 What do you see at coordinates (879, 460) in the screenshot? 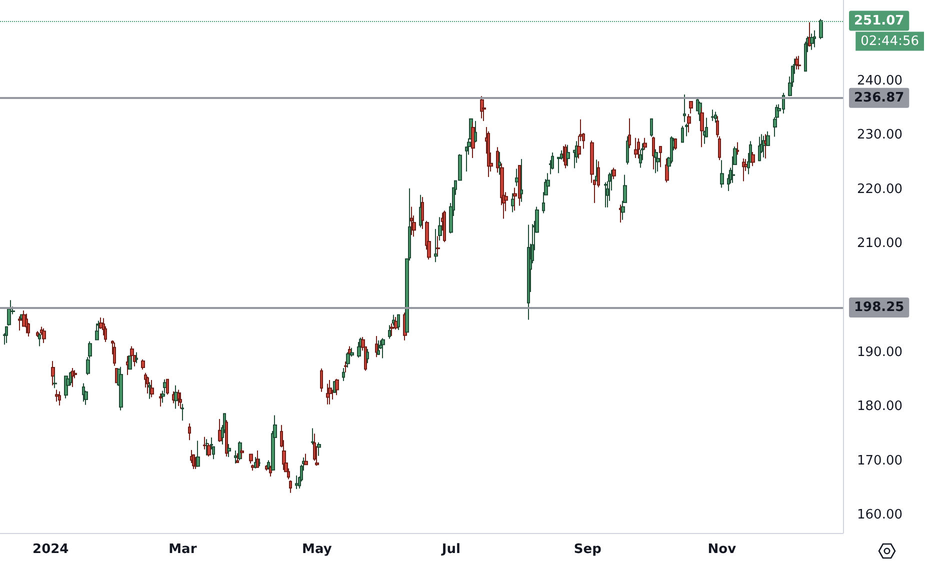
I see `y-tick-label: 170.00` at bounding box center [879, 460].